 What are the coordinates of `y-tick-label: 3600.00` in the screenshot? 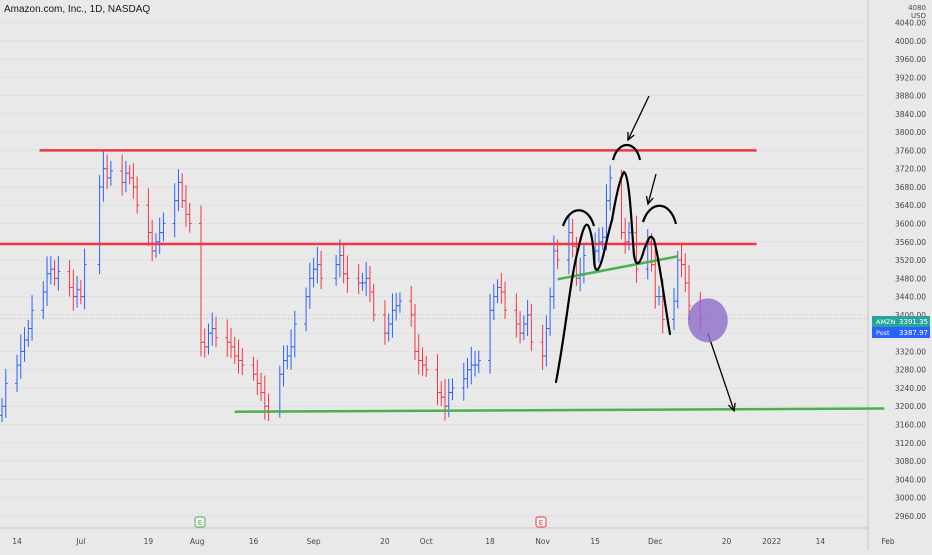 It's located at (910, 224).